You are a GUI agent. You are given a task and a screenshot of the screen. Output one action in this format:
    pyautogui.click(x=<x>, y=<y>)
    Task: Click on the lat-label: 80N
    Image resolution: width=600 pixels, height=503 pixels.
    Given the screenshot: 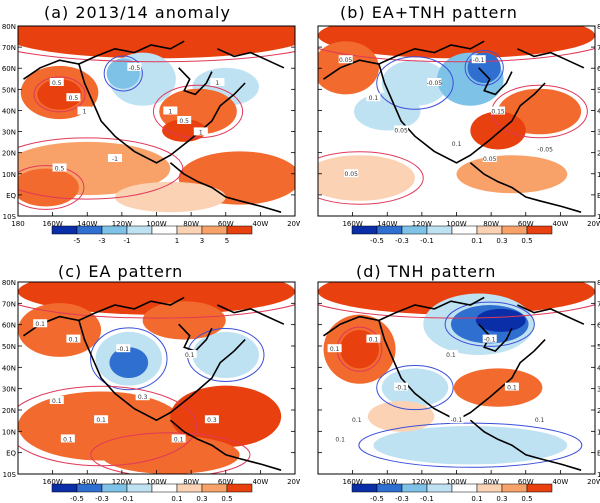 What is the action you would take?
    pyautogui.click(x=598, y=27)
    